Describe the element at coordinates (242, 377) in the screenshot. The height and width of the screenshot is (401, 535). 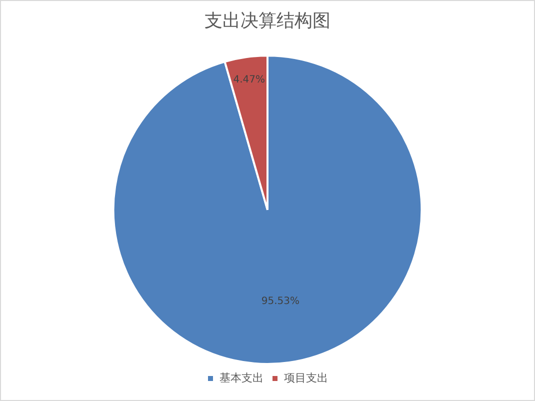
I see `legend-label: 基本支出` at that location.